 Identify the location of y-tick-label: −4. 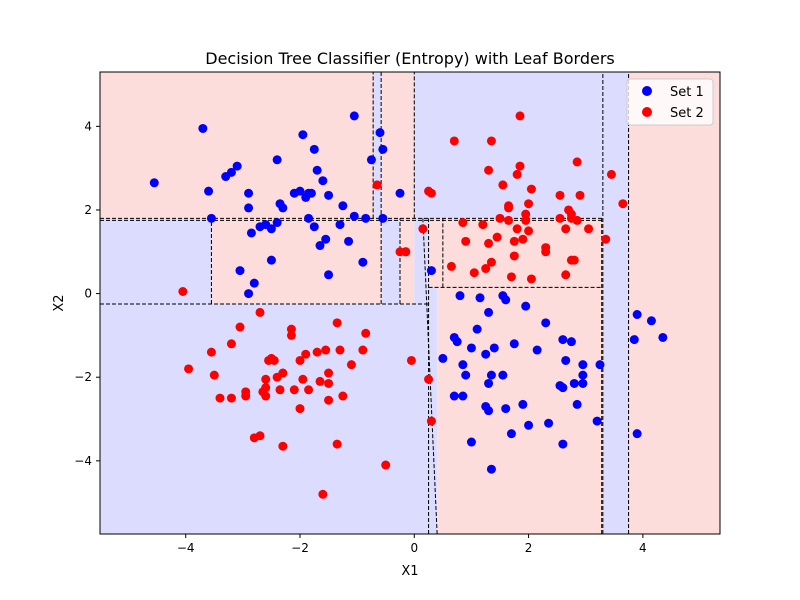
(83, 461).